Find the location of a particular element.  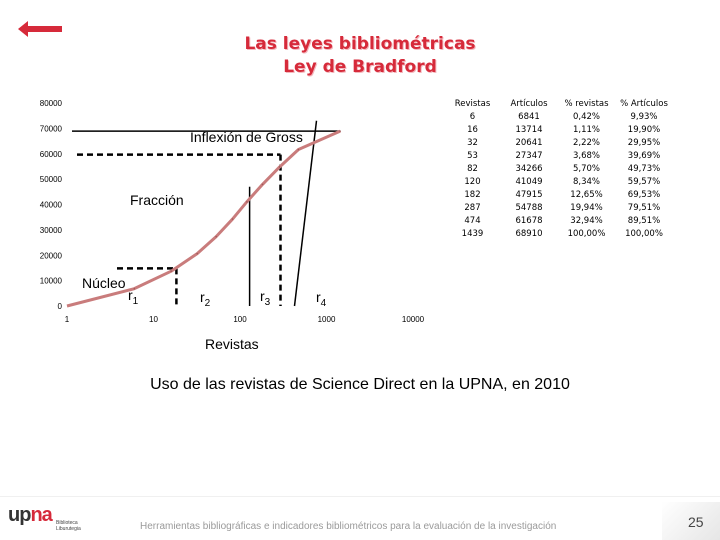

table-cell: 54788 is located at coordinates (529, 208).